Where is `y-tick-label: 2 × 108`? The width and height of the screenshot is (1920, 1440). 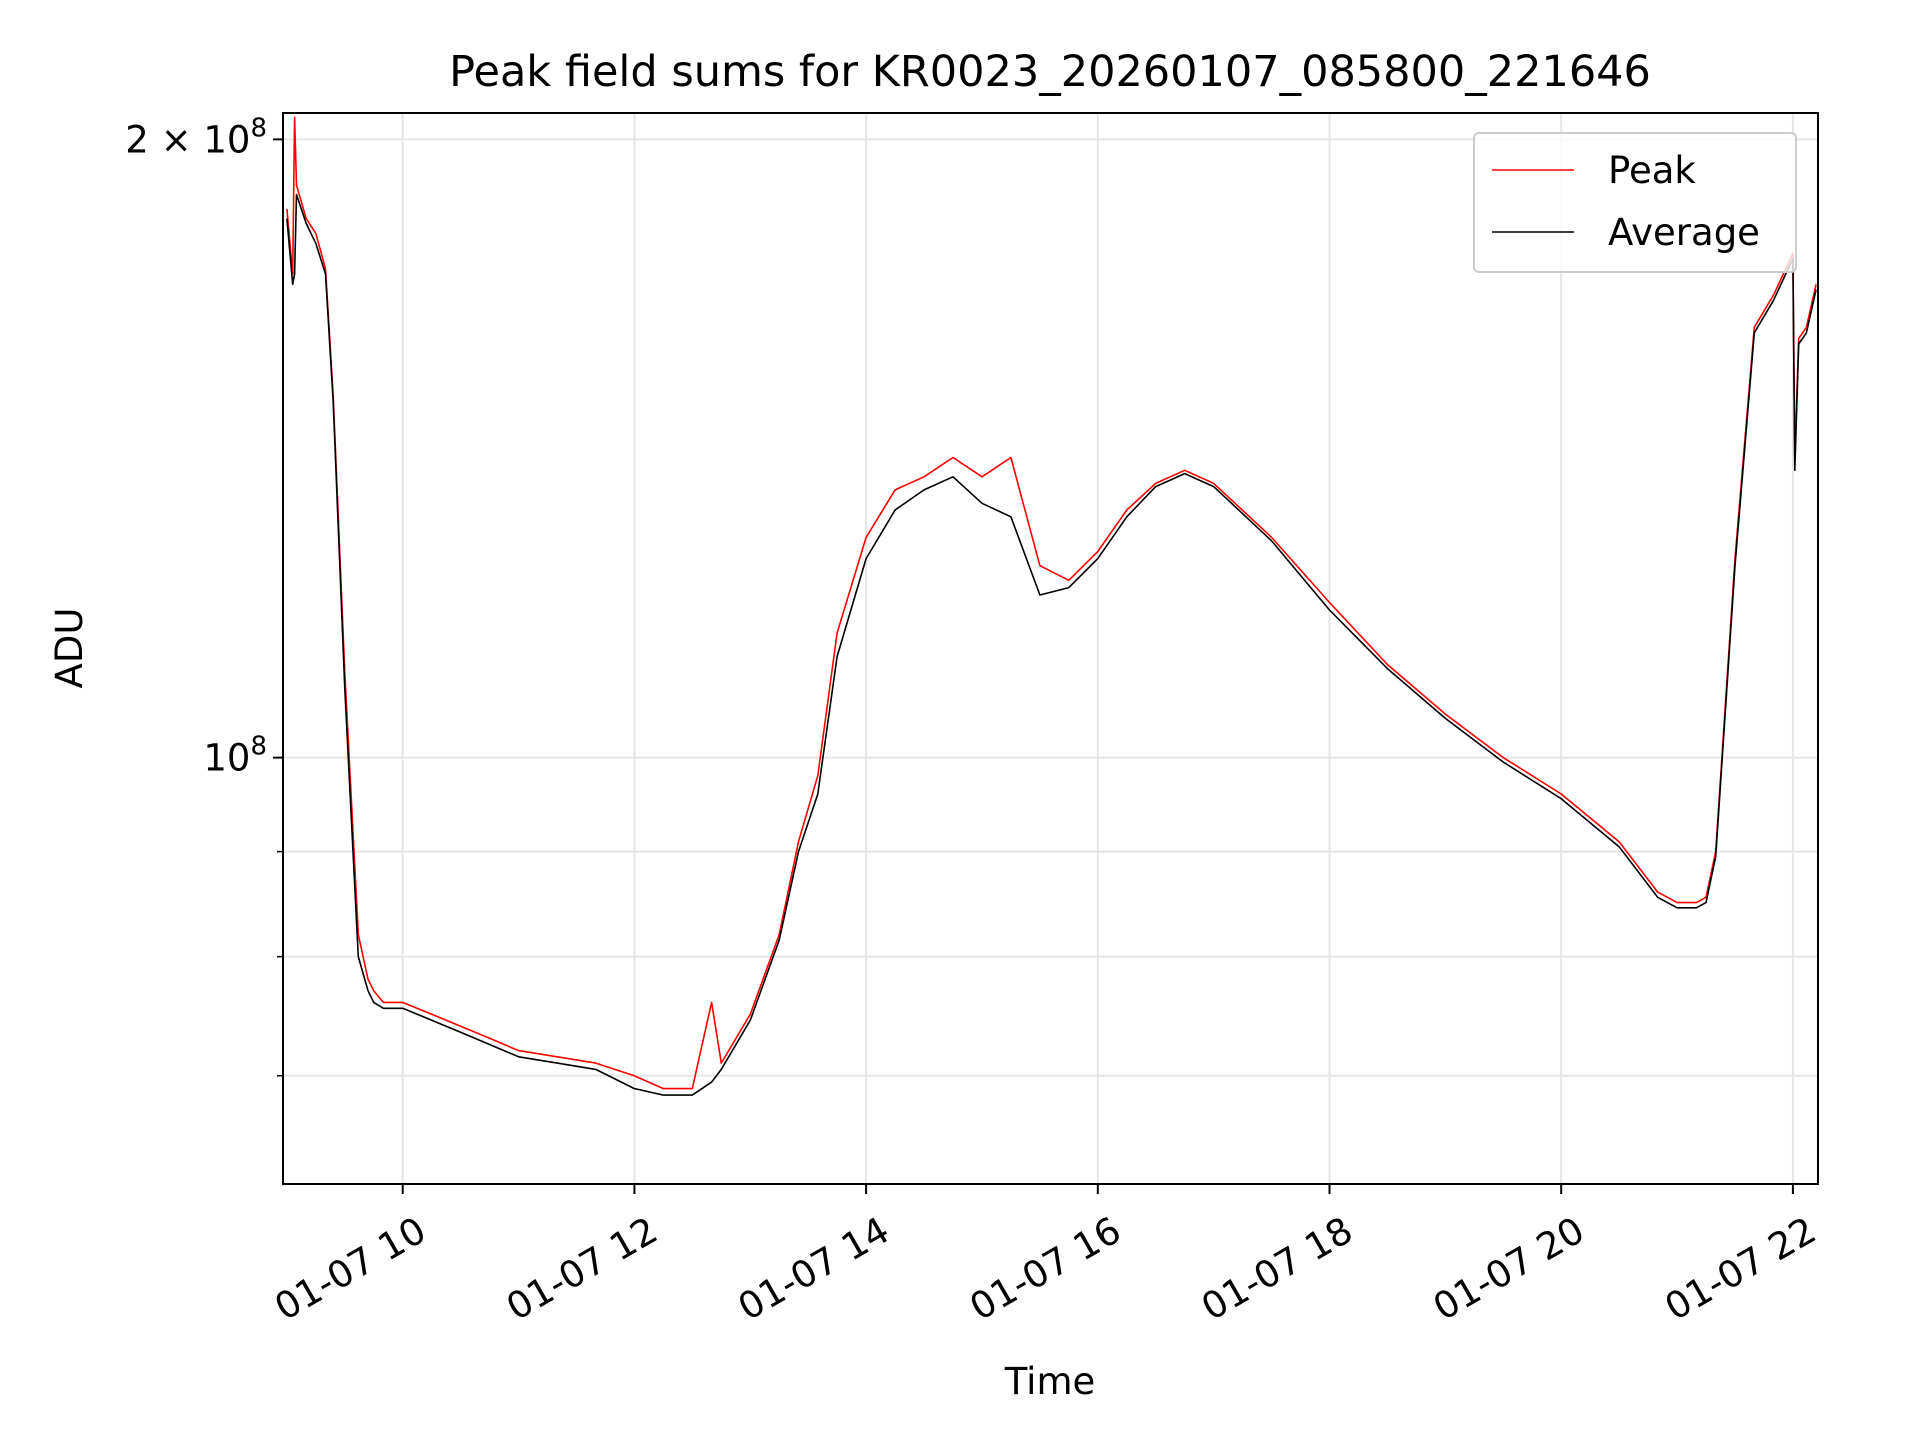
y-tick-label: 2 × 108 is located at coordinates (196, 137).